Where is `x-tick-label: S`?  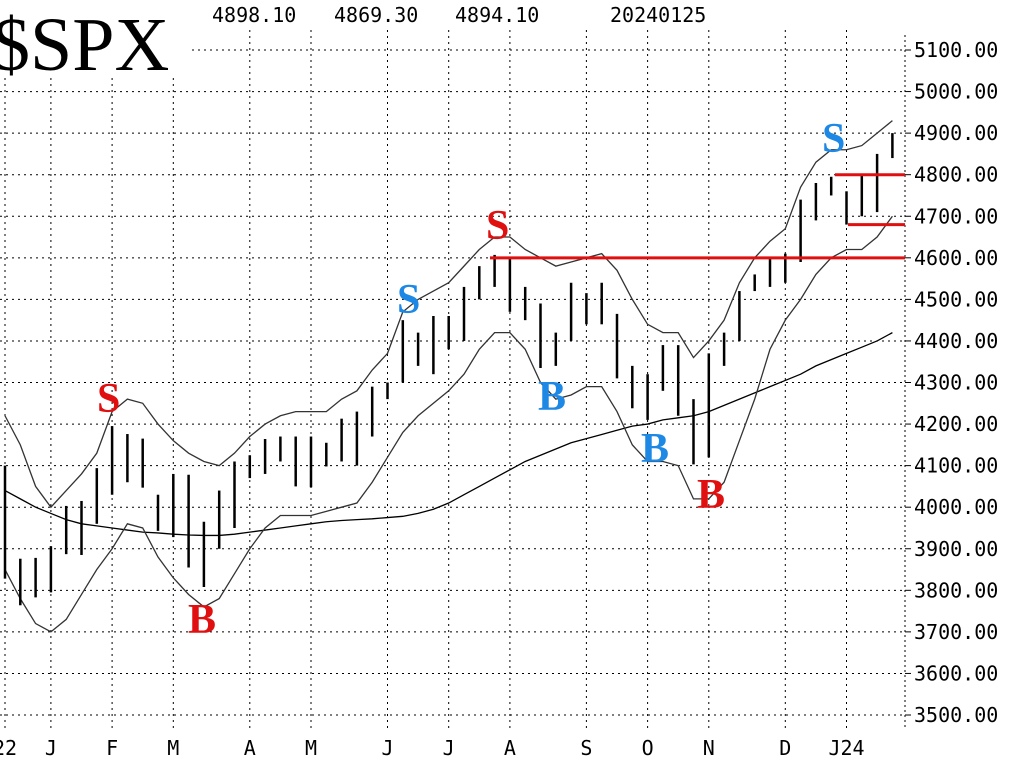 x-tick-label: S is located at coordinates (586, 748).